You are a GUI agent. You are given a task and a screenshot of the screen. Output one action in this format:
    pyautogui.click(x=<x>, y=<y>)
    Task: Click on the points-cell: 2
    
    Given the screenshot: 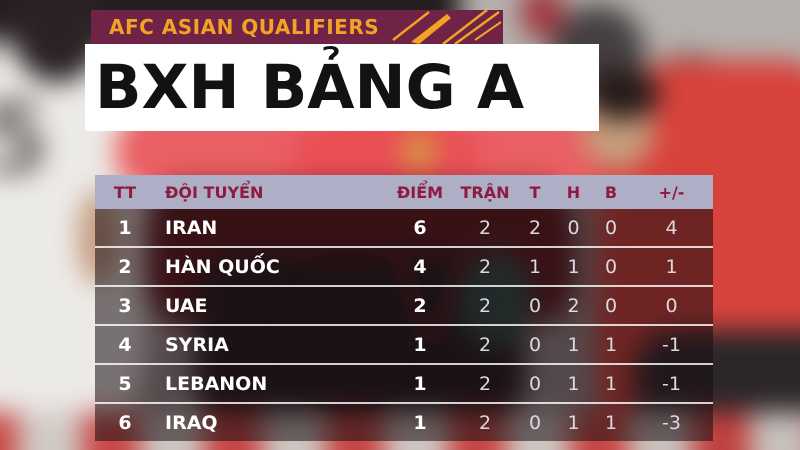 What is the action you would take?
    pyautogui.click(x=420, y=305)
    